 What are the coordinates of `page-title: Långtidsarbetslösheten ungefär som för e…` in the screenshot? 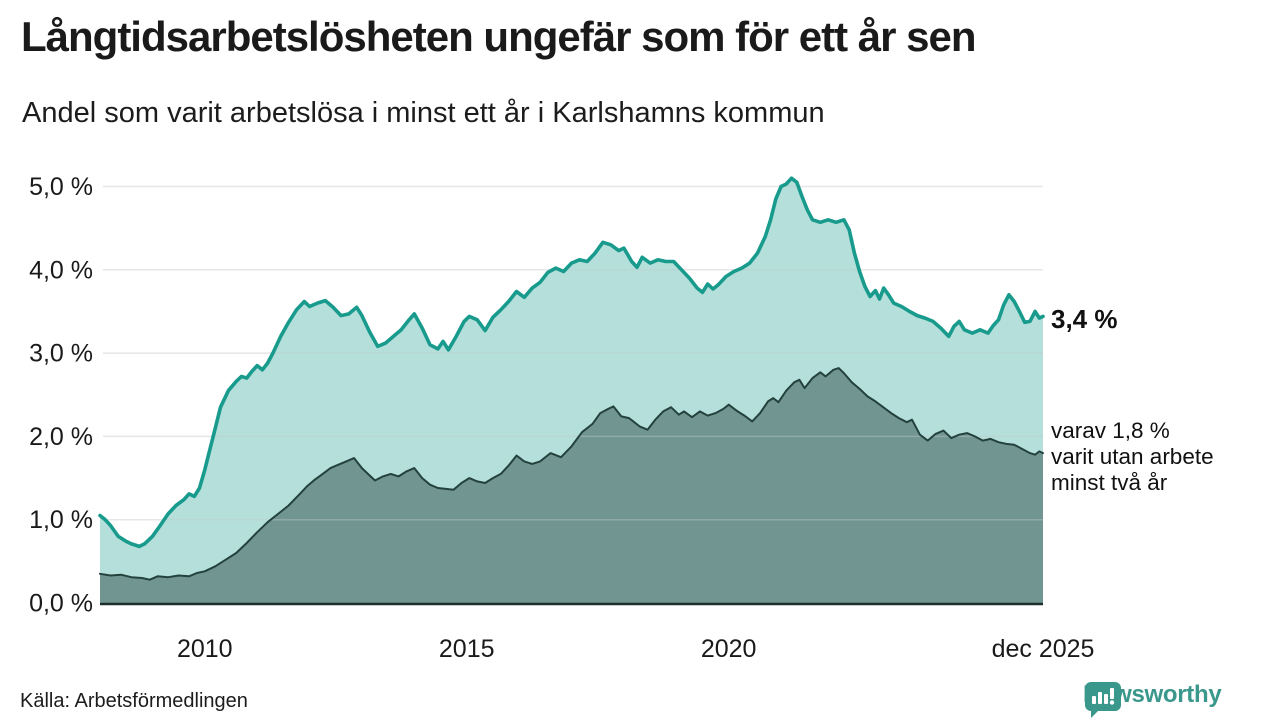 It's located at (499, 36).